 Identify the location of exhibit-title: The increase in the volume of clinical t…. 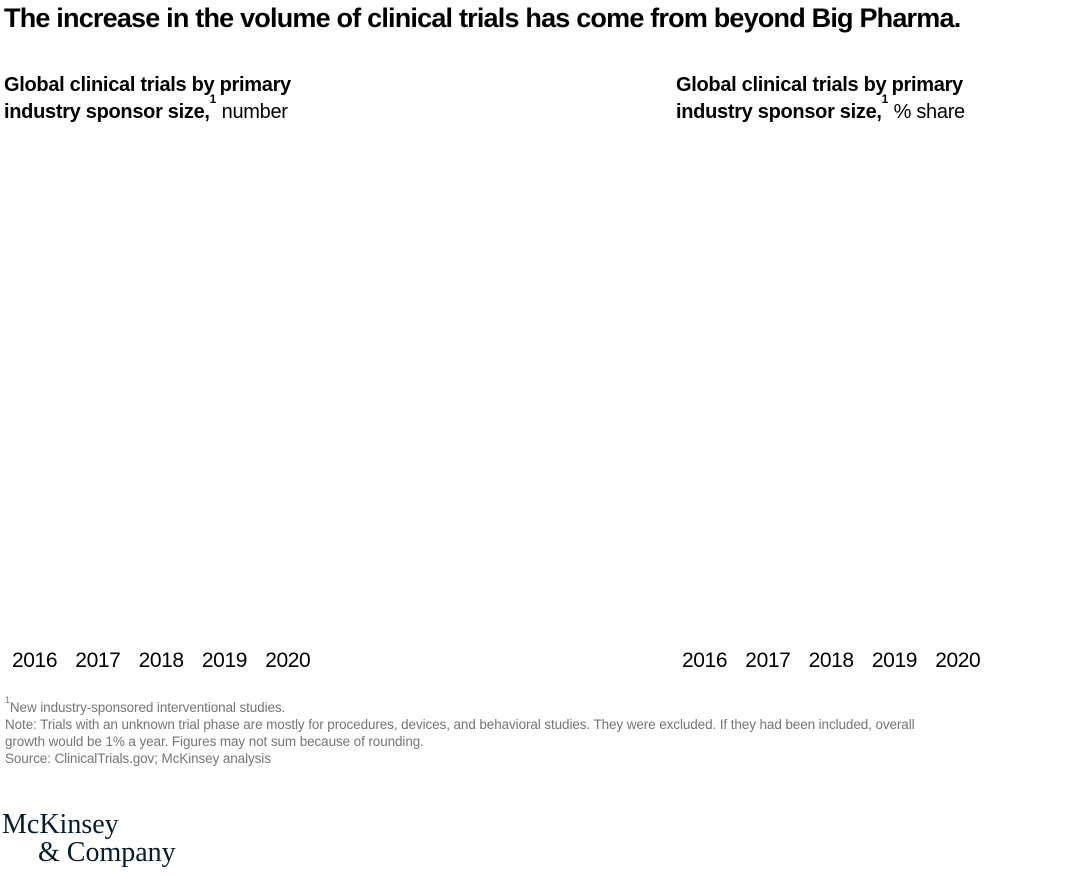
(482, 18).